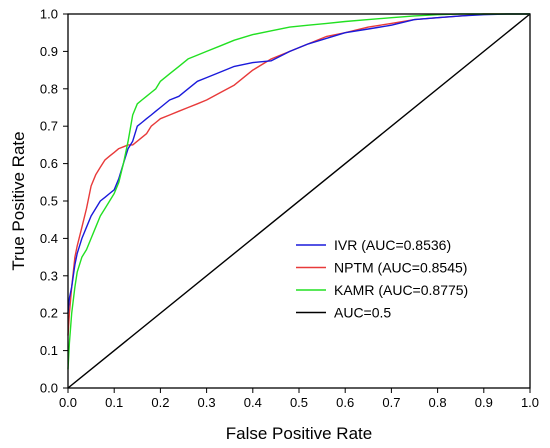  Describe the element at coordinates (362, 313) in the screenshot. I see `legend-label-3: AUC=0.5` at that location.